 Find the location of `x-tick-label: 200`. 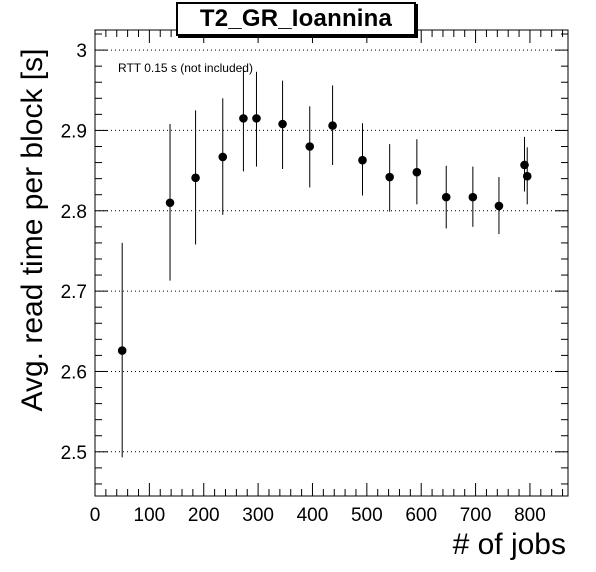

x-tick-label: 200 is located at coordinates (204, 515).